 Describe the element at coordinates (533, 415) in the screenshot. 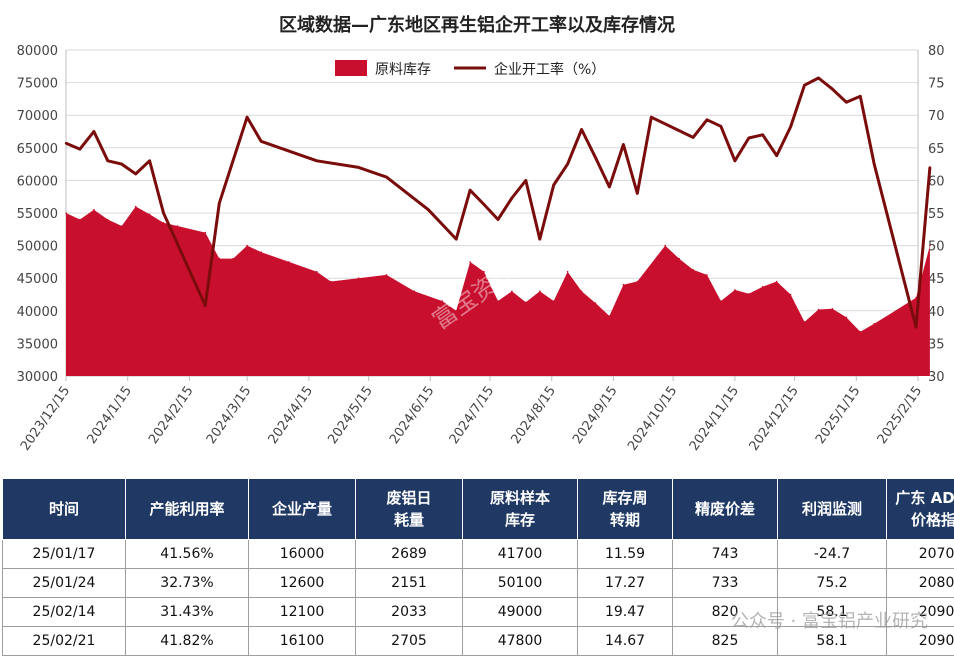

I see `x-tick-label: 2024/8/15` at that location.